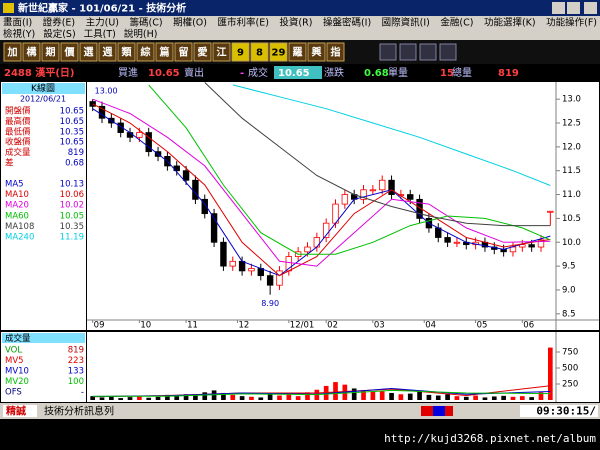 The image size is (600, 450). I want to click on quote-highlight, so click(298, 72).